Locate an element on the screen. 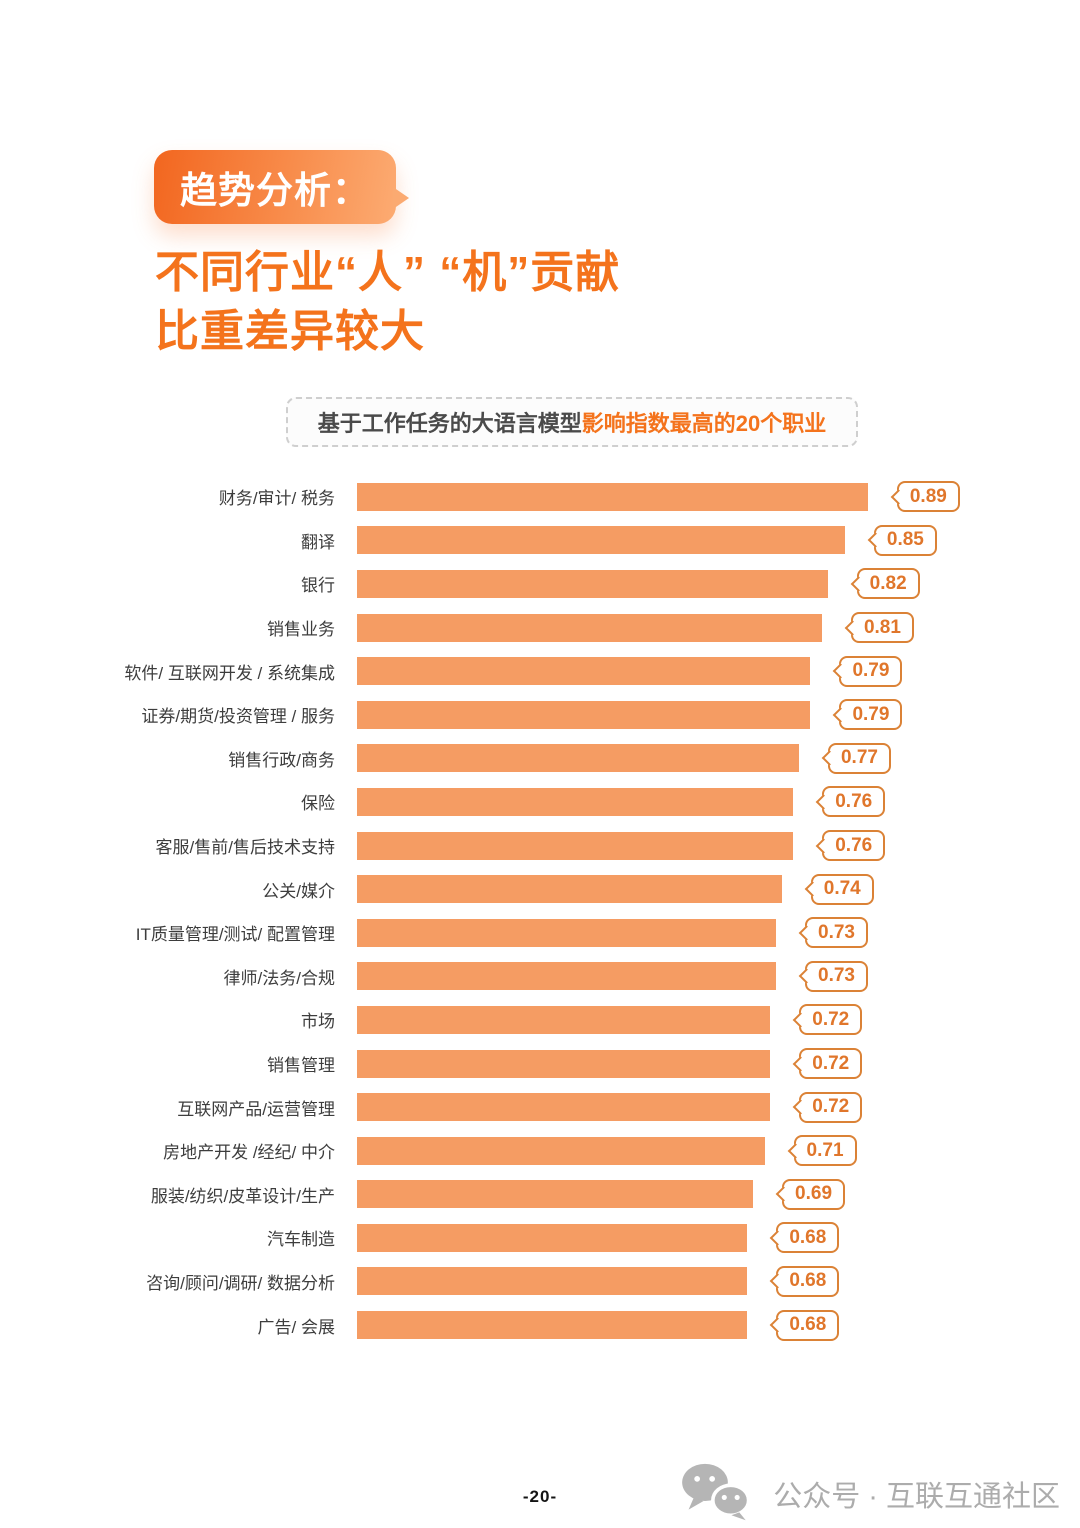  bar-label: 保险 is located at coordinates (318, 804).